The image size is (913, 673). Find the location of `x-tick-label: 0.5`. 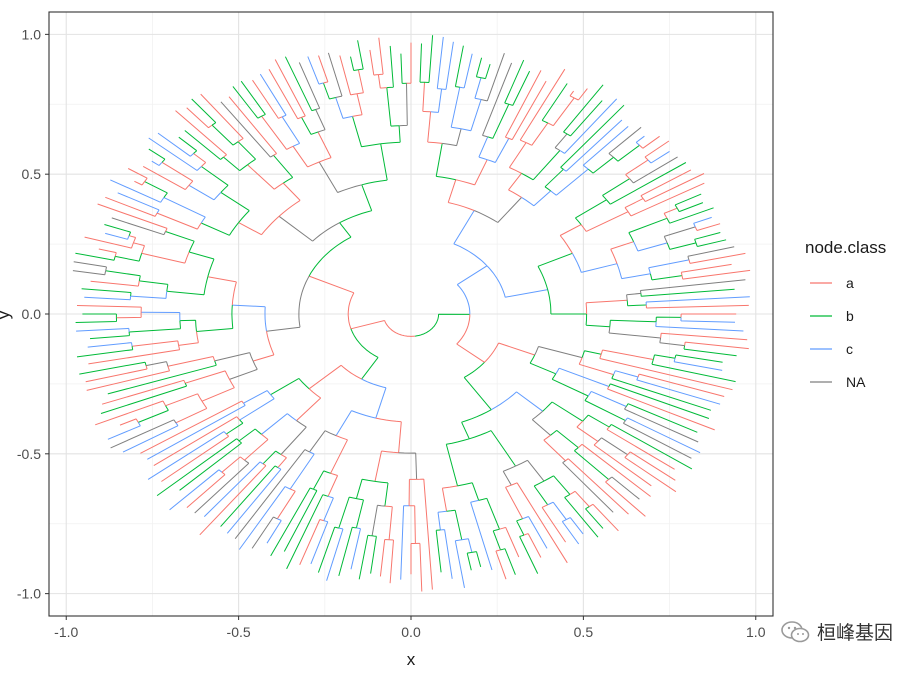

x-tick-label: 0.5 is located at coordinates (584, 632).